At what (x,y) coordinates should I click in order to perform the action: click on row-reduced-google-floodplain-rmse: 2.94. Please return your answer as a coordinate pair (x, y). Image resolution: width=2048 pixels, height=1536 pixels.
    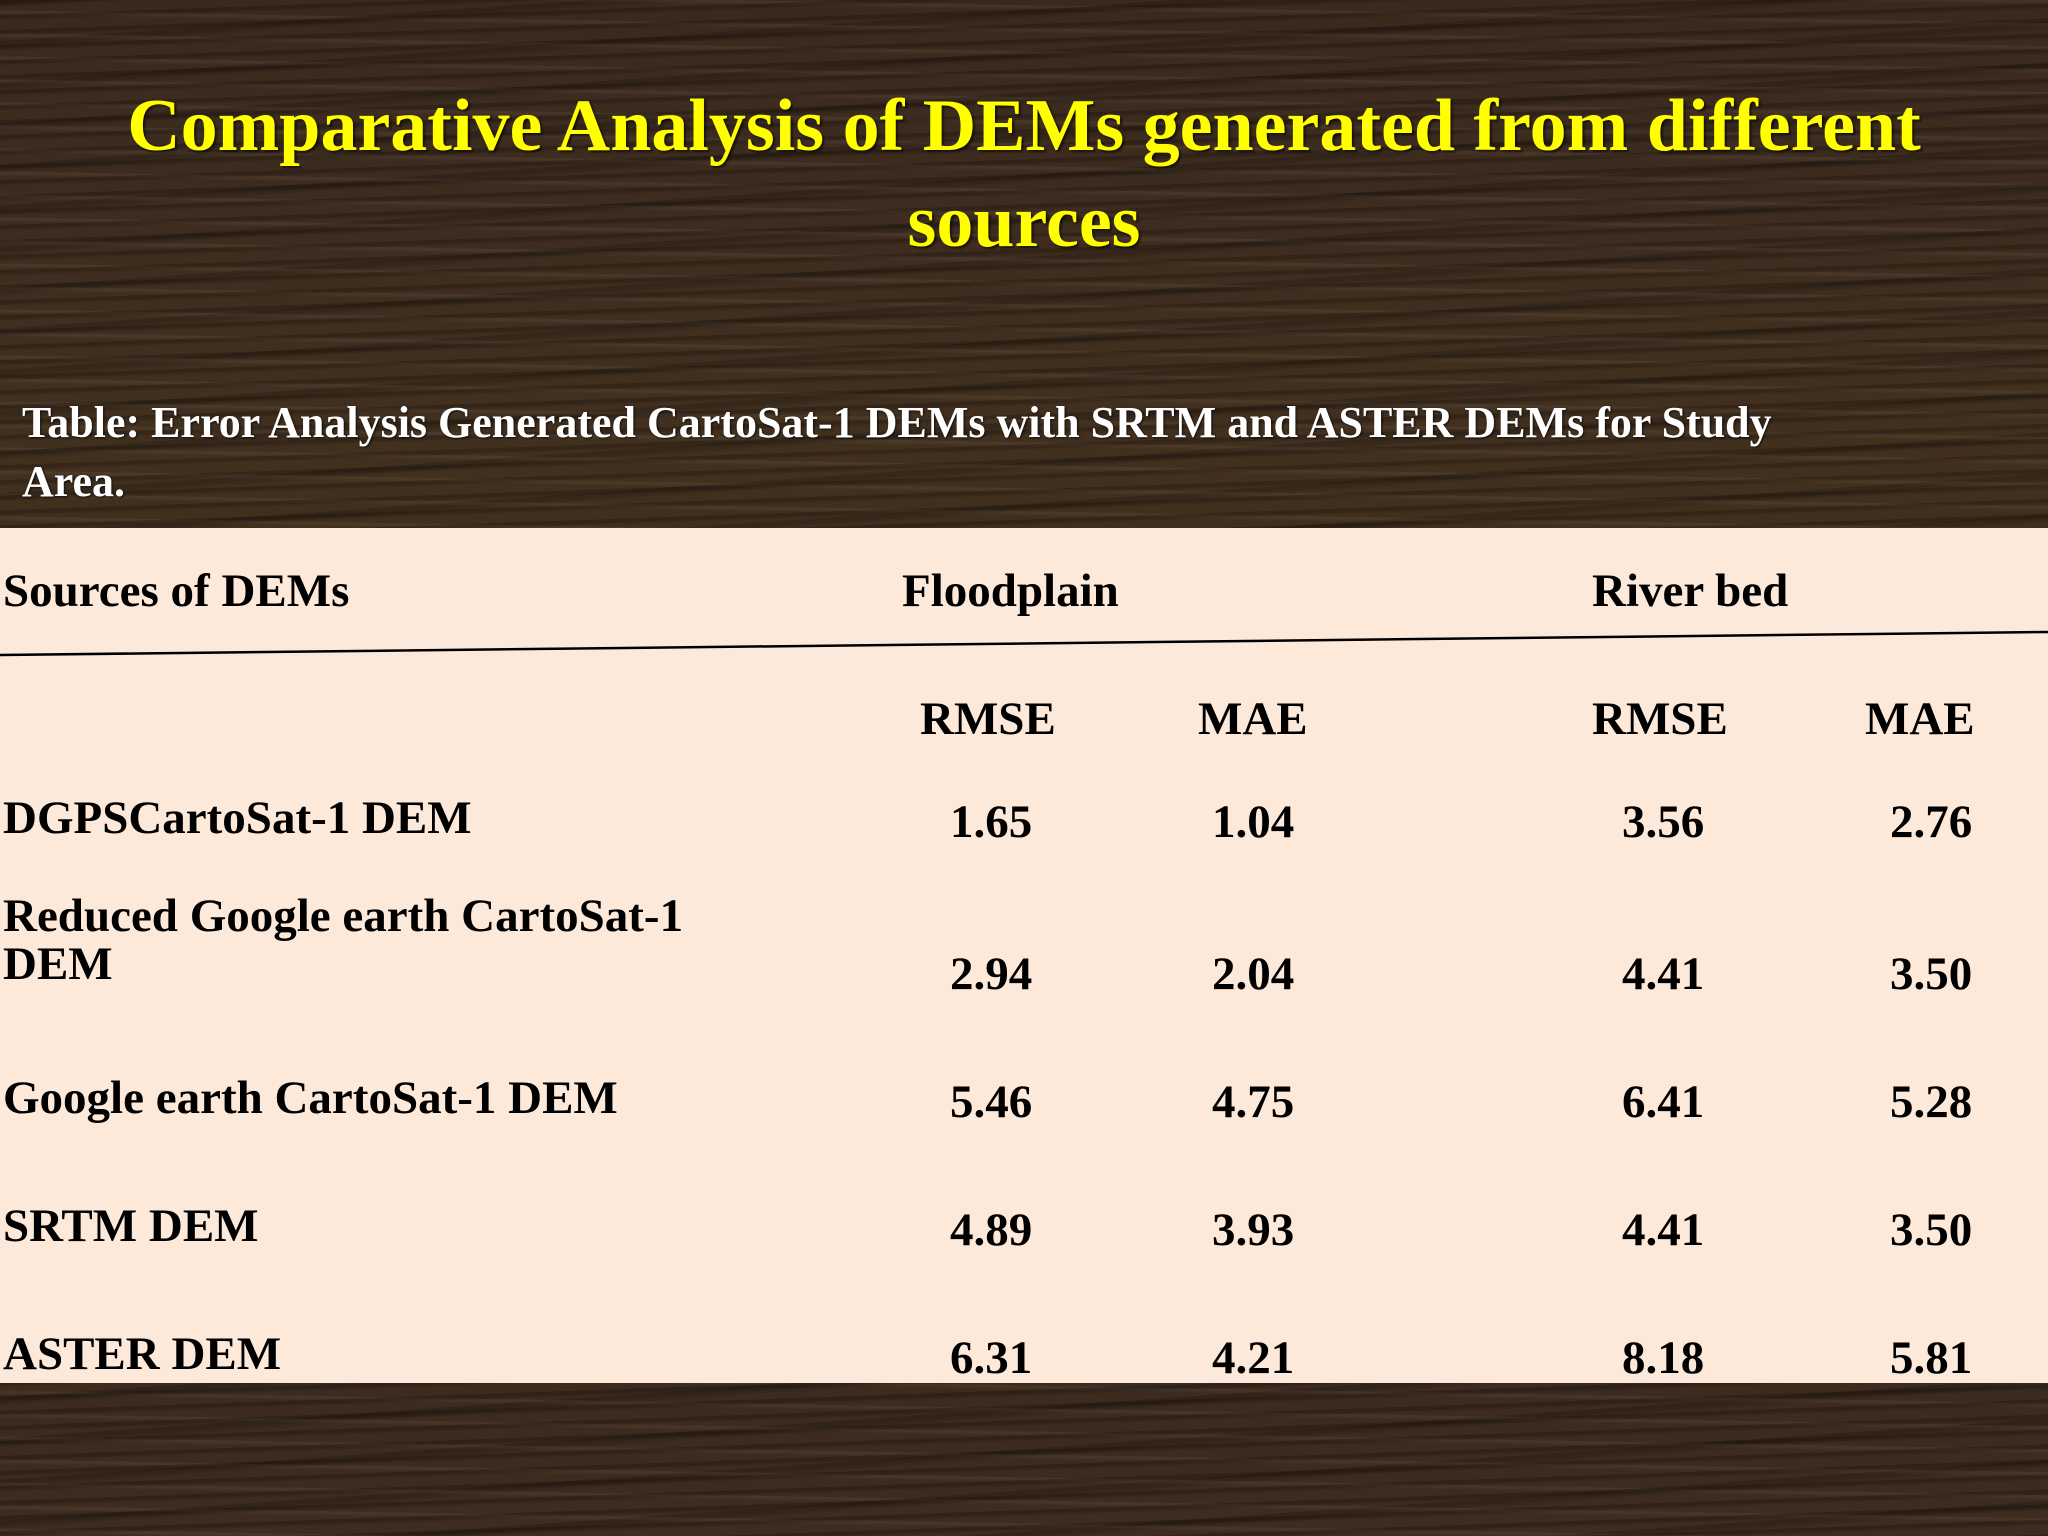
    Looking at the image, I should click on (991, 974).